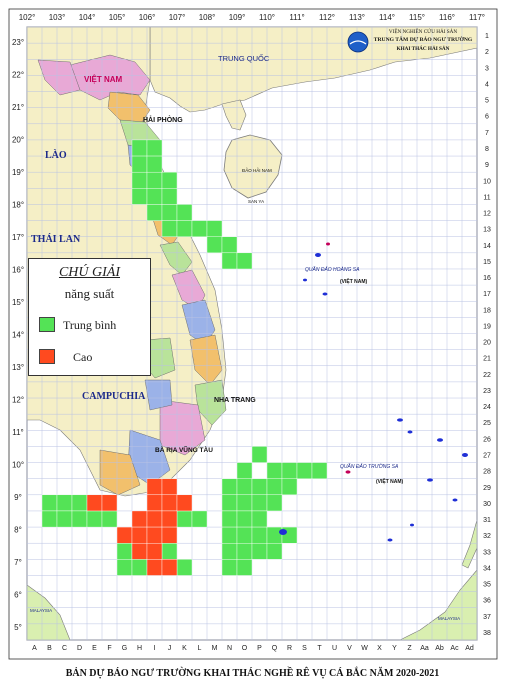 This screenshot has width=505, height=688. What do you see at coordinates (18, 497) in the screenshot?
I see `latitude-tick-label: 9°` at bounding box center [18, 497].